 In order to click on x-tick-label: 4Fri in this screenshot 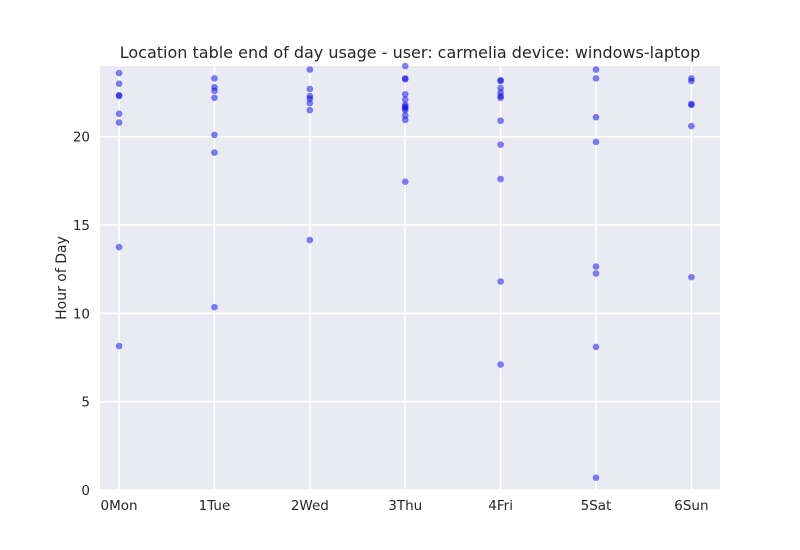, I will do `click(500, 506)`.